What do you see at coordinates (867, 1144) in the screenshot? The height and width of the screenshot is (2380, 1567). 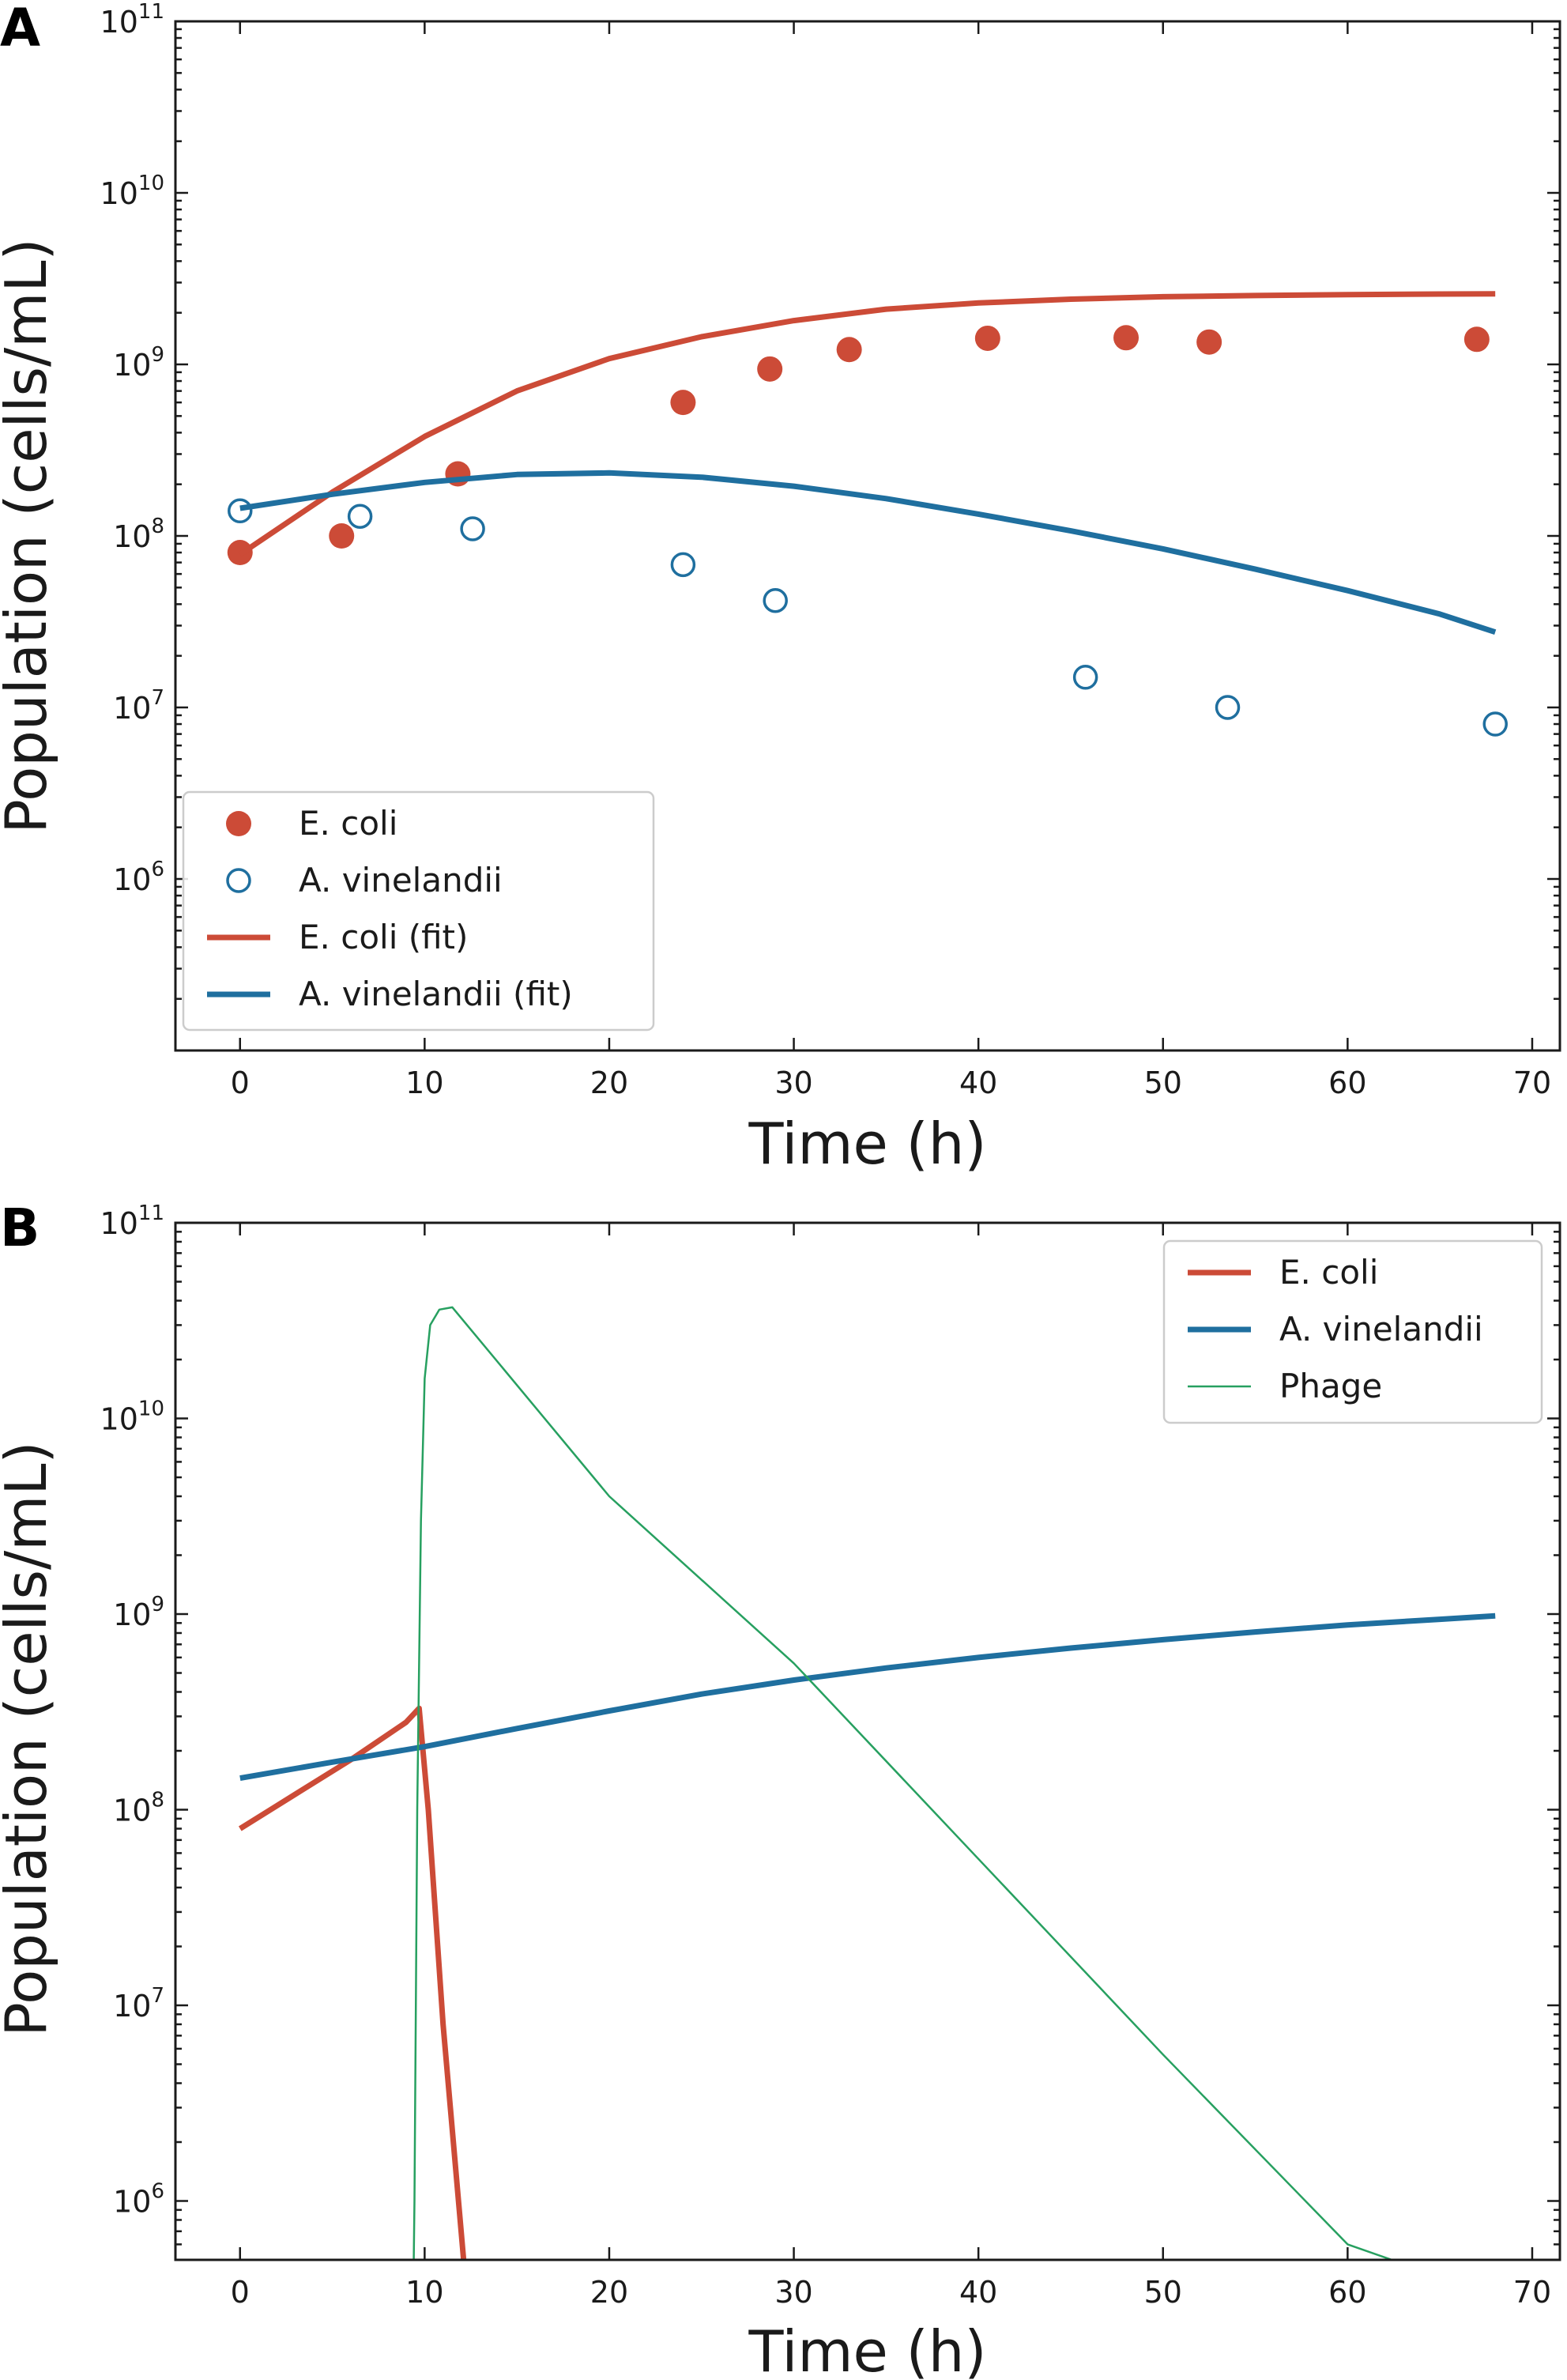 I see `x-axis-title-a: Time (h)` at bounding box center [867, 1144].